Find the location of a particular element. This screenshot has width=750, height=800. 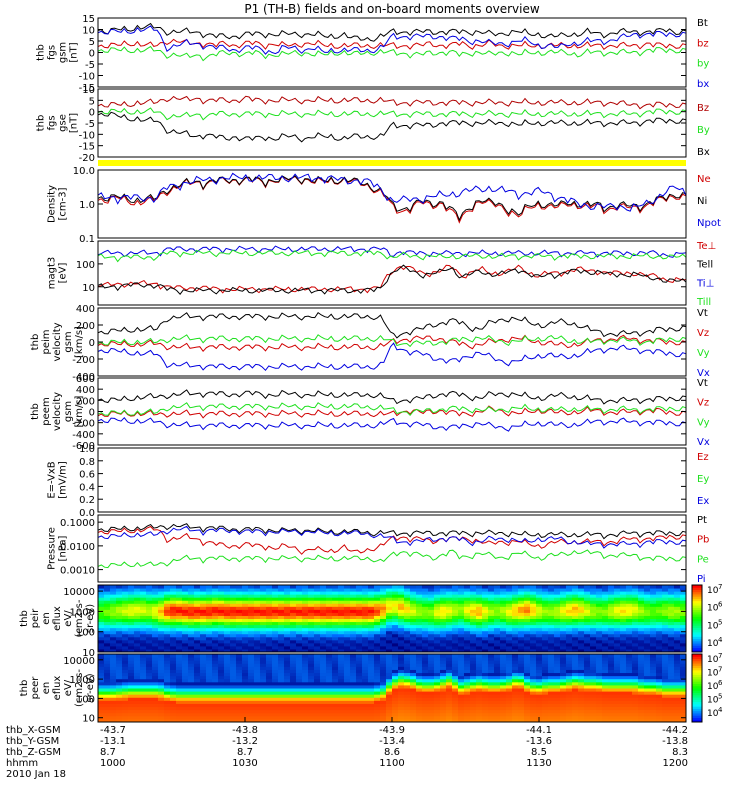

x-tick-label: -13.2 is located at coordinates (245, 741).